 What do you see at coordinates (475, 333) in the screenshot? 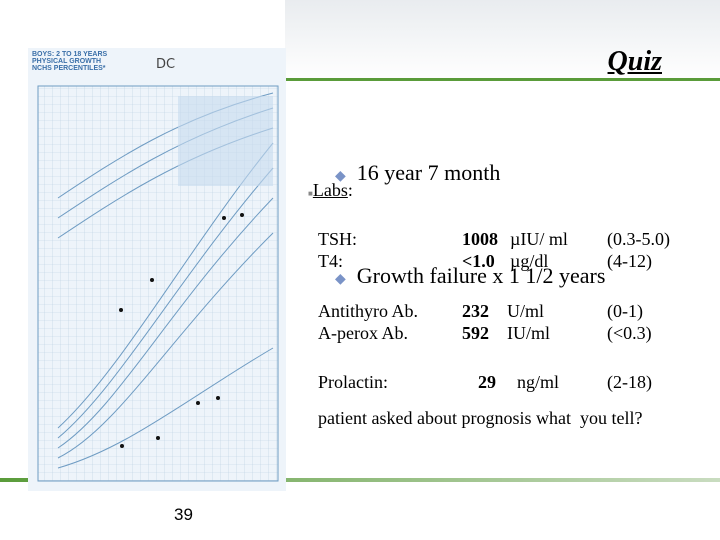
I see `lab-value: 592` at bounding box center [475, 333].